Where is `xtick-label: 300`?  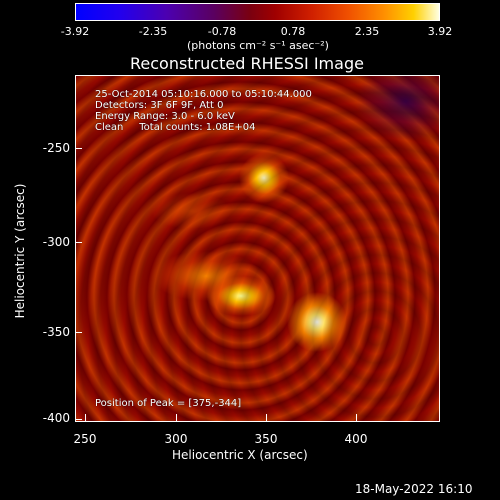
xtick-label: 300 is located at coordinates (176, 439).